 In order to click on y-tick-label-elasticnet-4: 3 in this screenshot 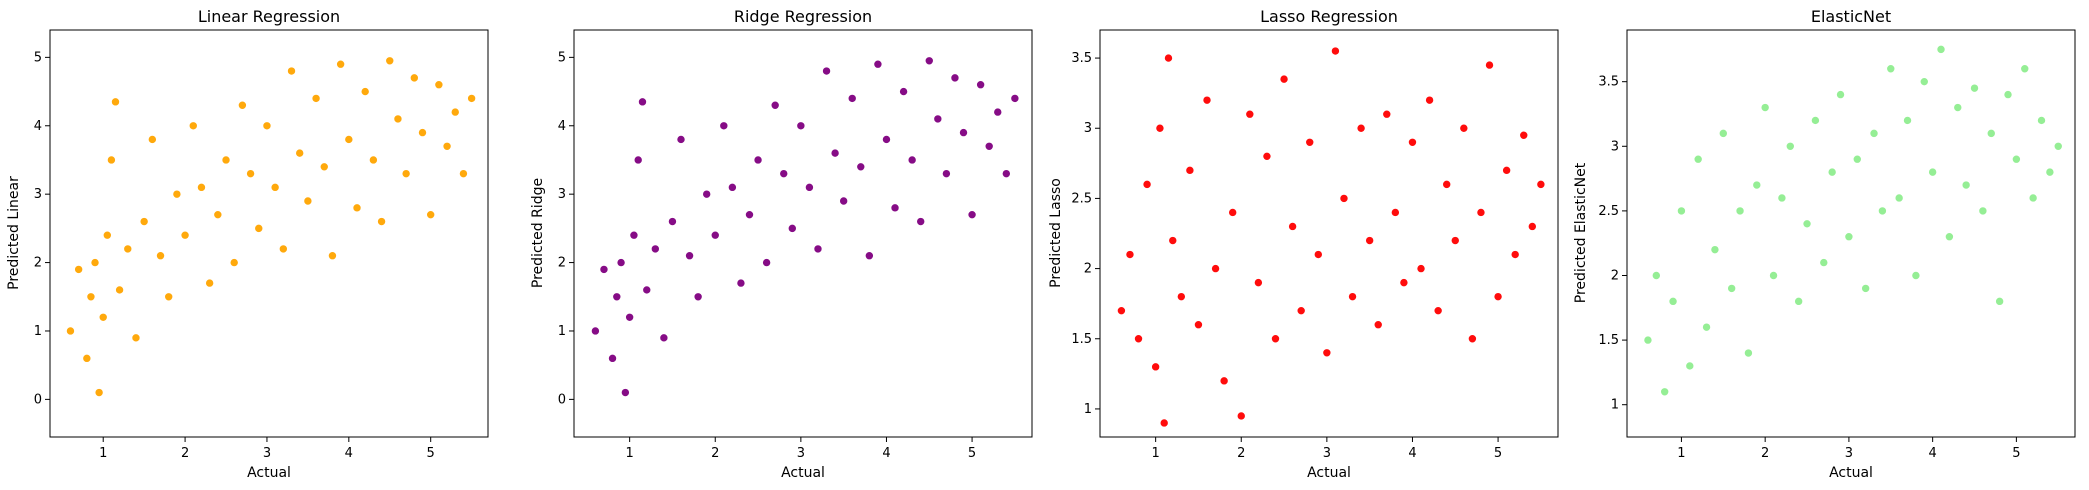, I will do `click(1615, 146)`.